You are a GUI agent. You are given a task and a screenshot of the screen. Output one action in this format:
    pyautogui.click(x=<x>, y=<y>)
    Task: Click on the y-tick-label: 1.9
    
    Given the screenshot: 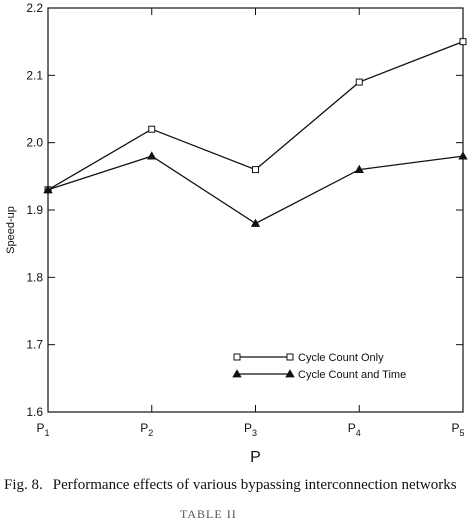 What is the action you would take?
    pyautogui.click(x=34, y=210)
    